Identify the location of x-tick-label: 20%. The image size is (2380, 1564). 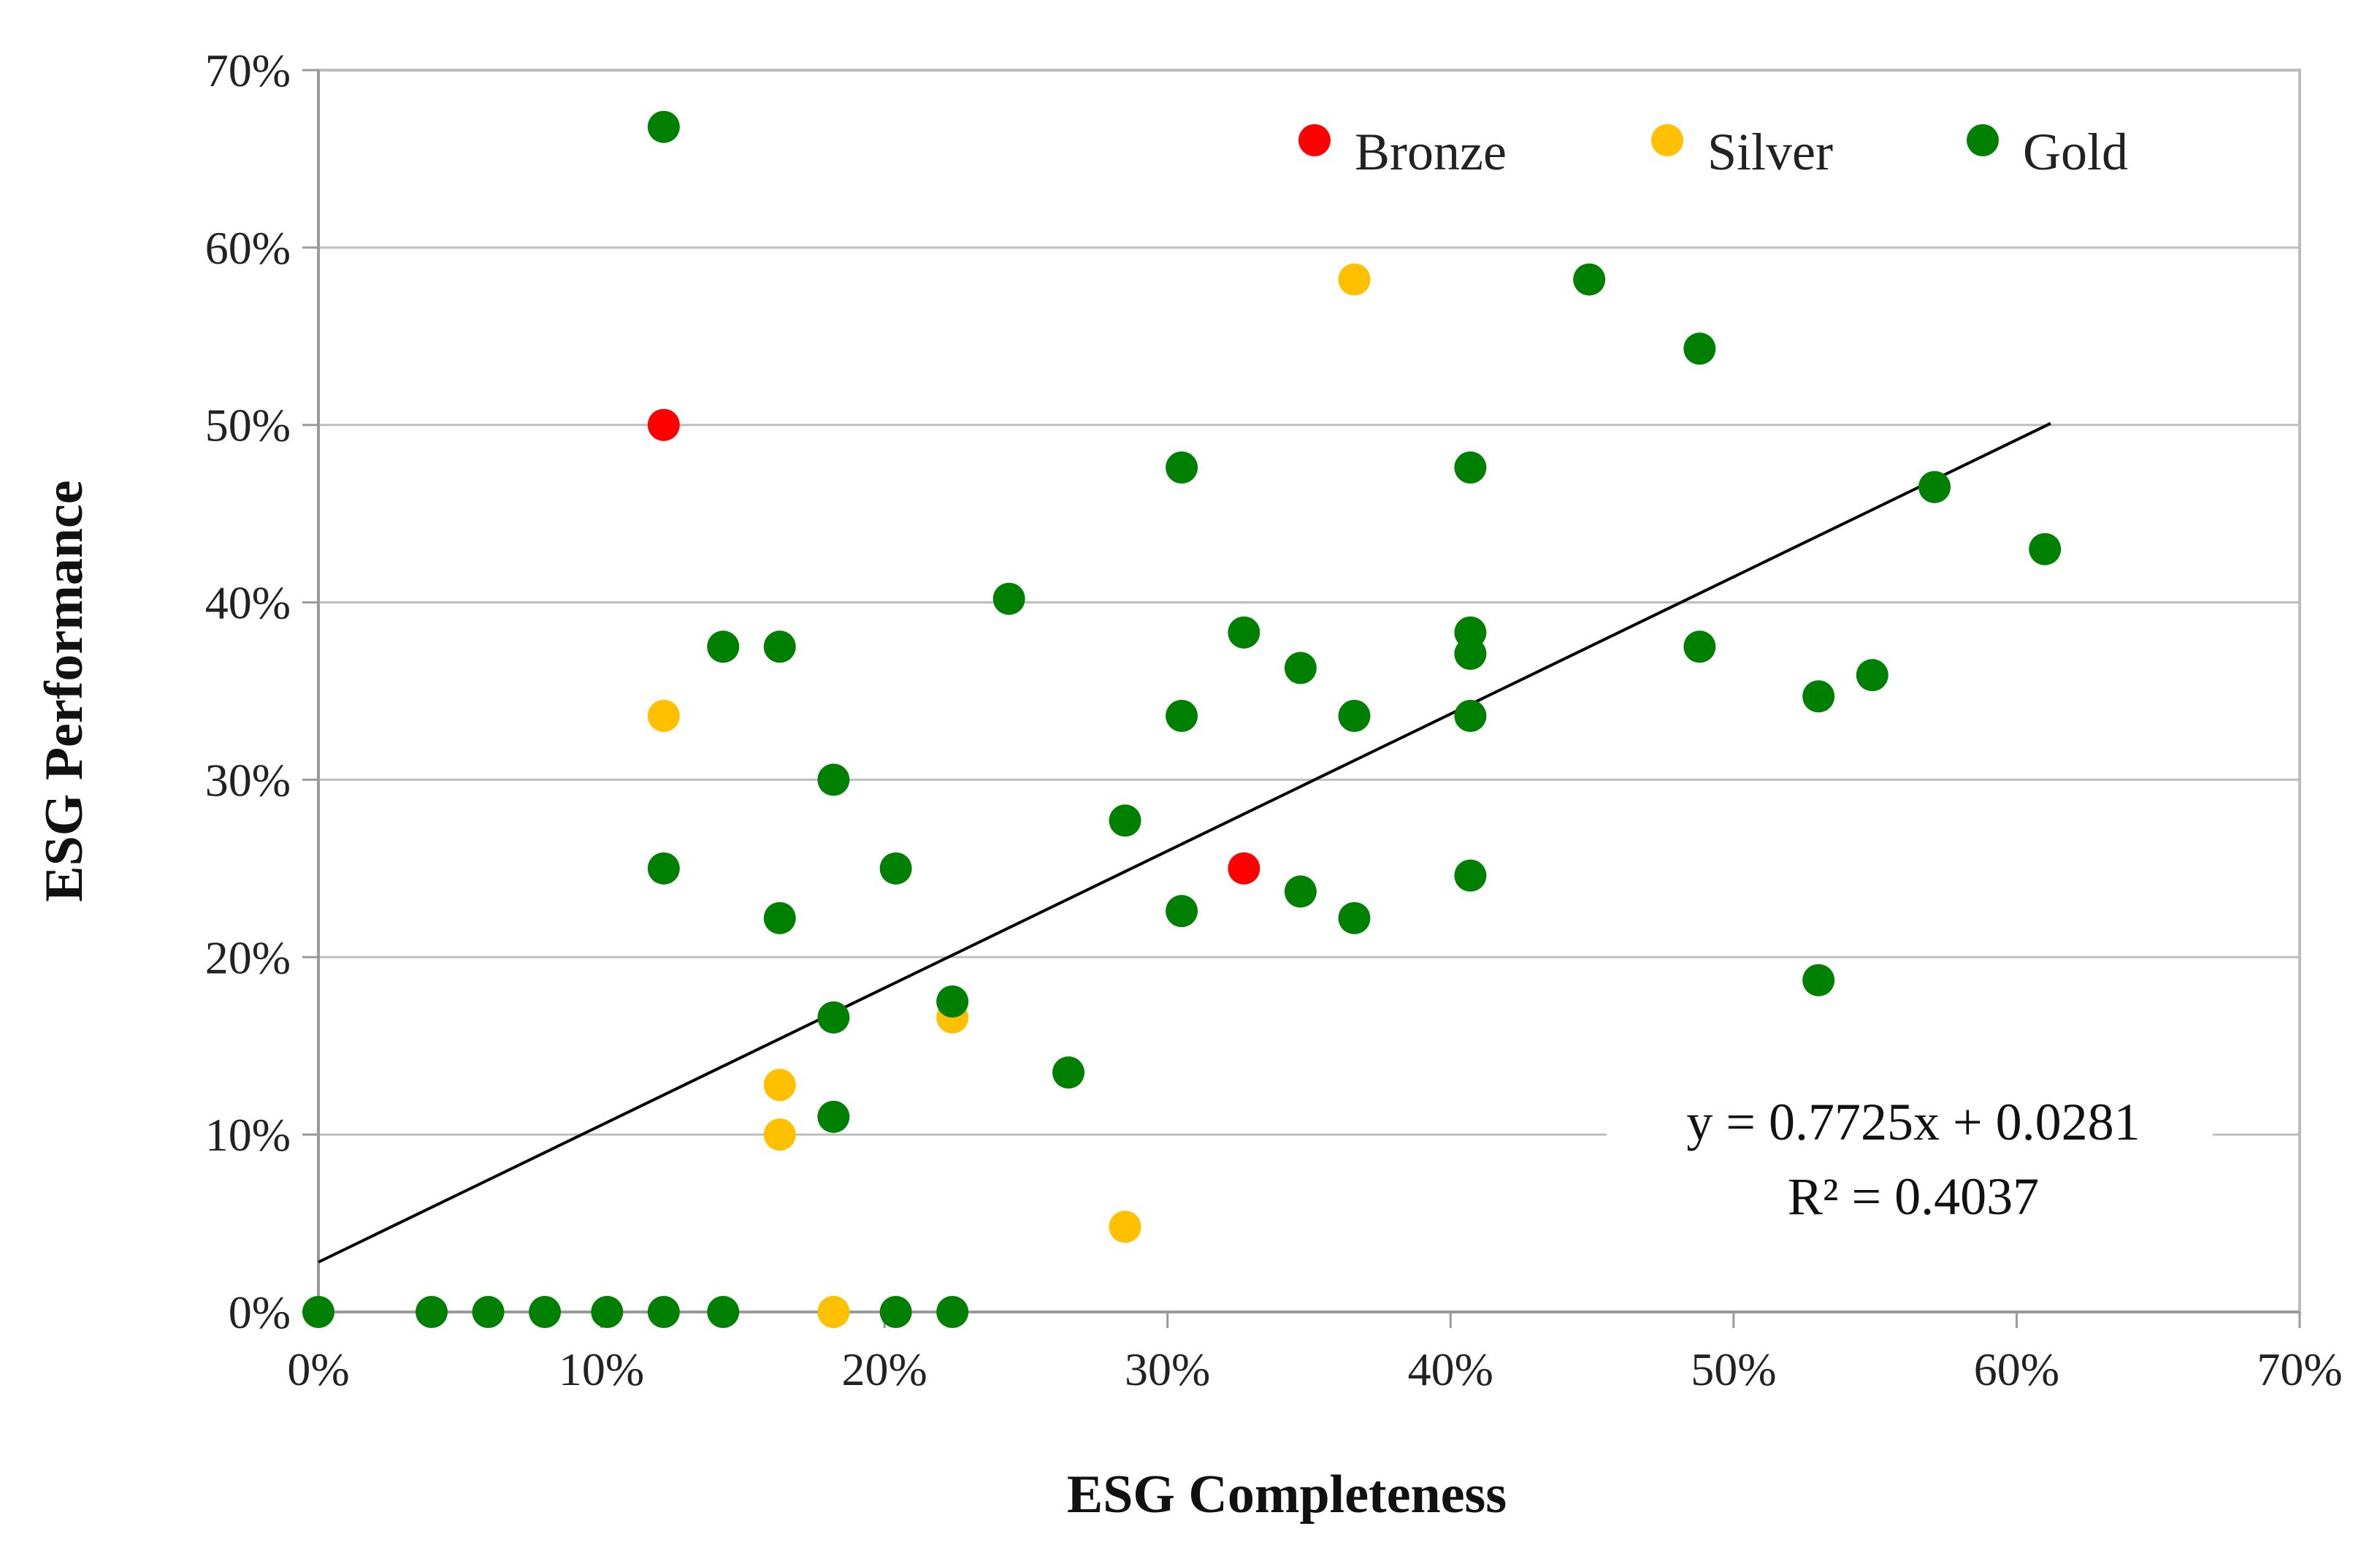
(884, 1369).